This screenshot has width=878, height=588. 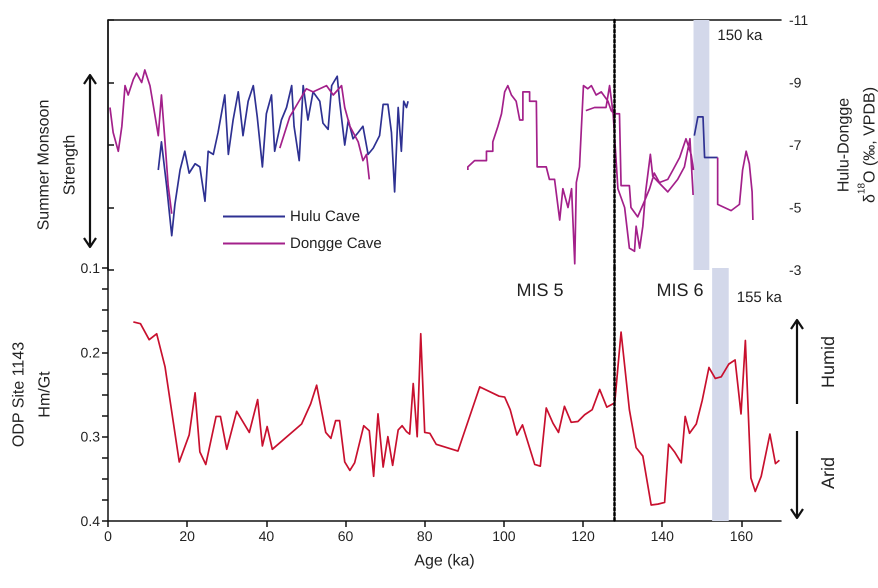 I want to click on annotation: MIS 6, so click(x=680, y=290).